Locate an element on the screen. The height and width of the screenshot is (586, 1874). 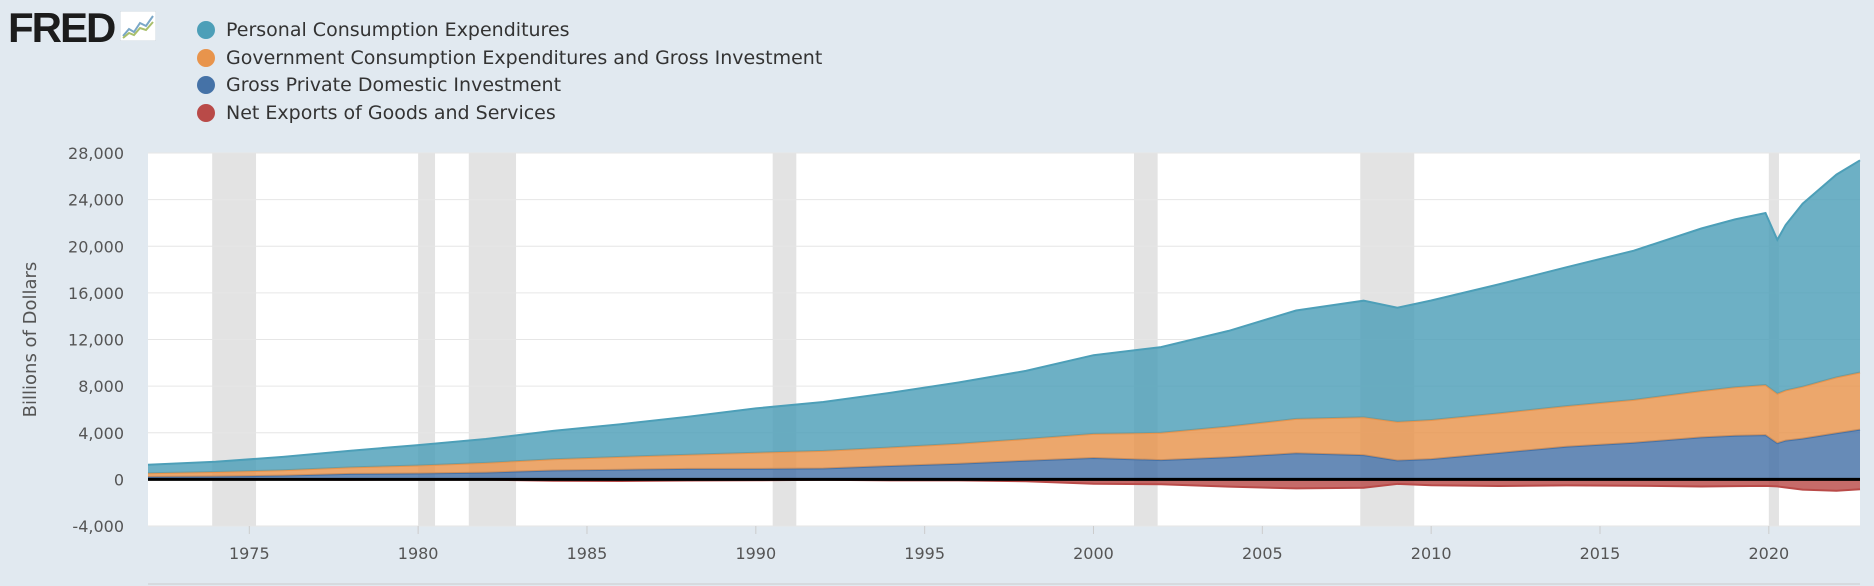
fred-logo-text: FRED is located at coordinates (62, 27).